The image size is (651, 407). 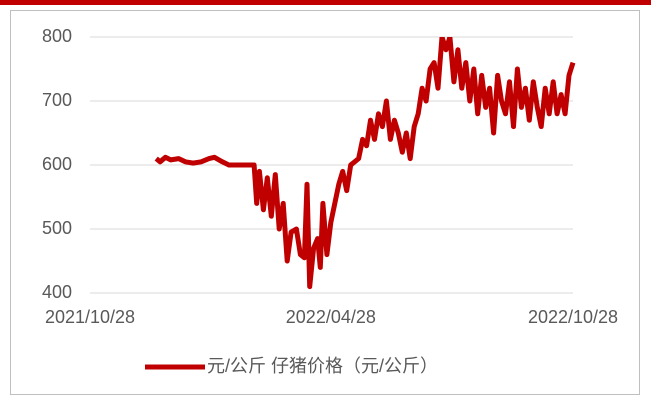 What do you see at coordinates (90, 317) in the screenshot?
I see `x-tick-label: 2021/10/28` at bounding box center [90, 317].